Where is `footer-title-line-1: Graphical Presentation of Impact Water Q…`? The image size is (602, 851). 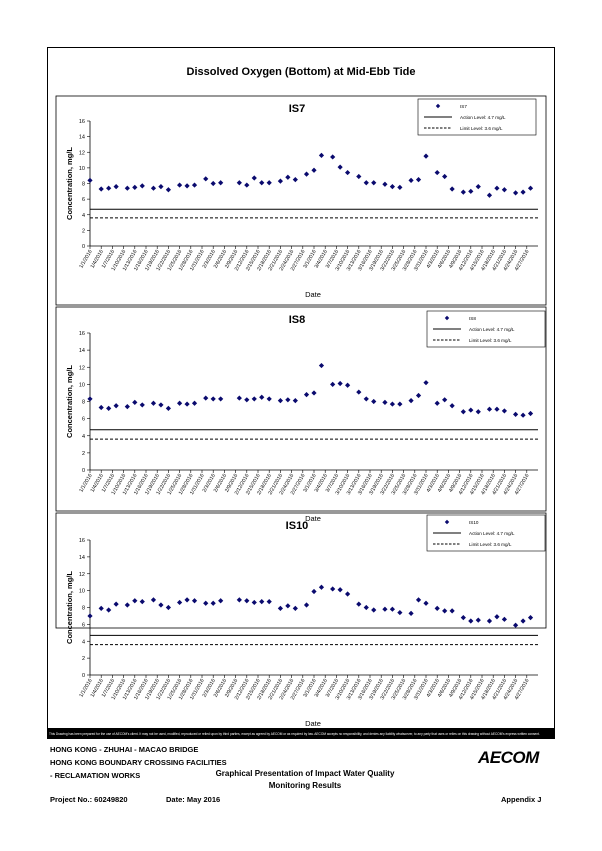 footer-title-line-1: Graphical Presentation of Impact Water Q… is located at coordinates (305, 773).